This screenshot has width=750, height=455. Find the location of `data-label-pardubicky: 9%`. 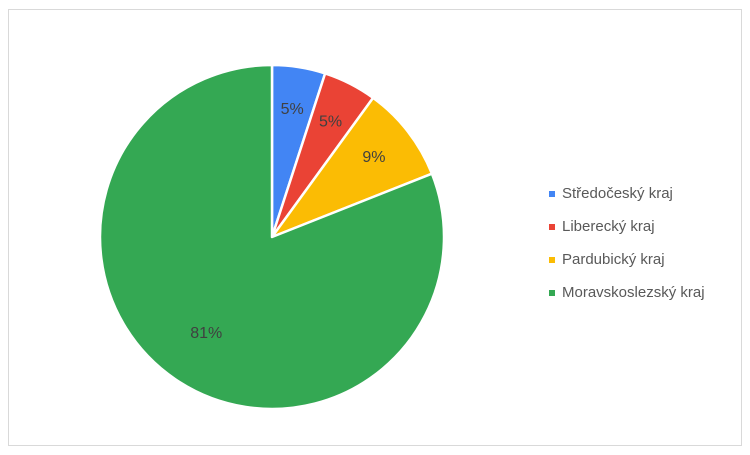

data-label-pardubicky: 9% is located at coordinates (373, 157).